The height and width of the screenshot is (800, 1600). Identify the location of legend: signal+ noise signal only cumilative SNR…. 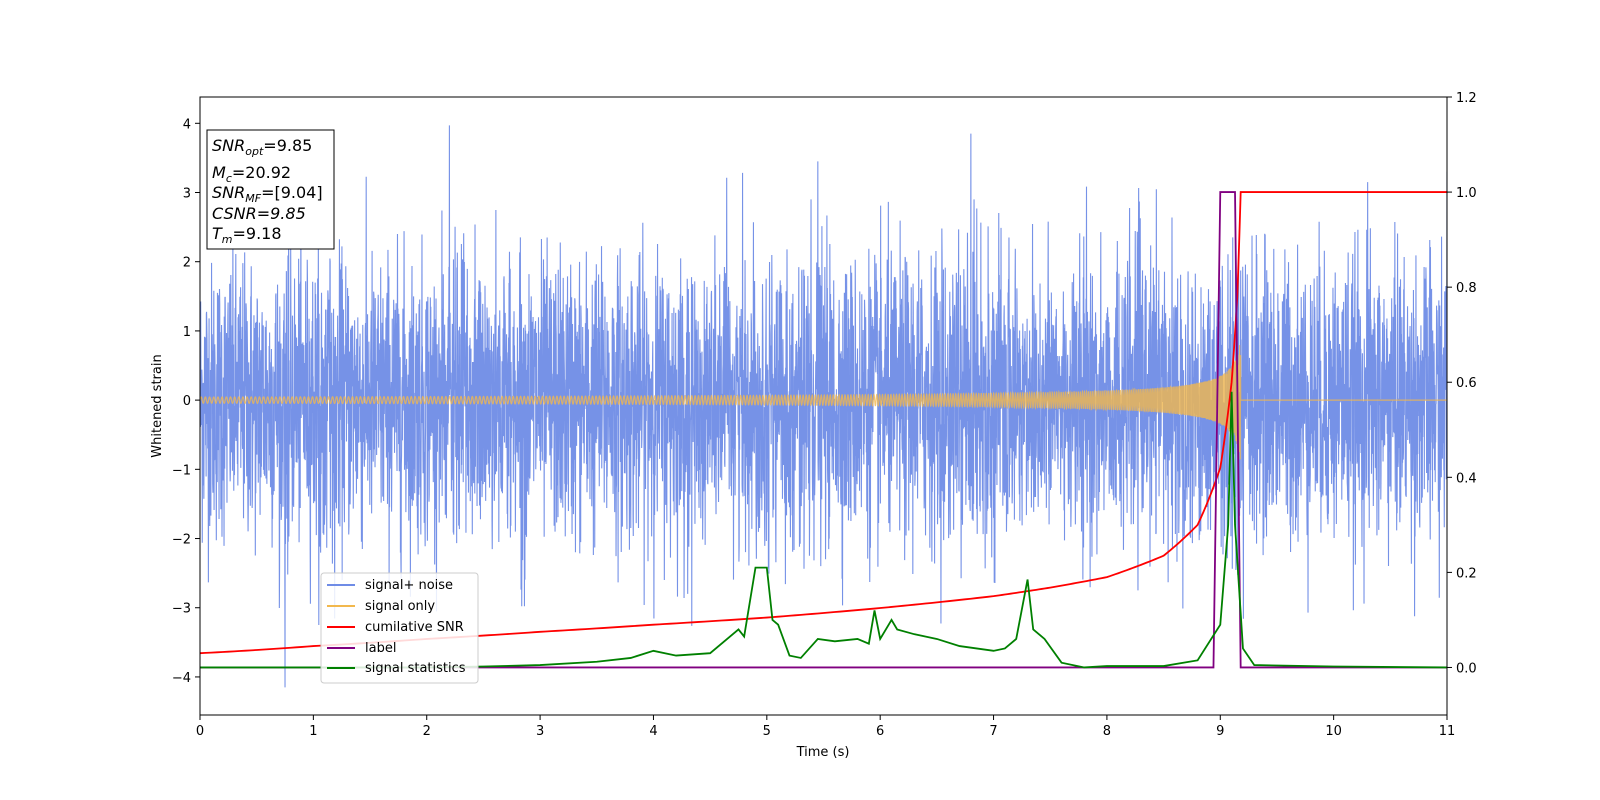
(399, 628).